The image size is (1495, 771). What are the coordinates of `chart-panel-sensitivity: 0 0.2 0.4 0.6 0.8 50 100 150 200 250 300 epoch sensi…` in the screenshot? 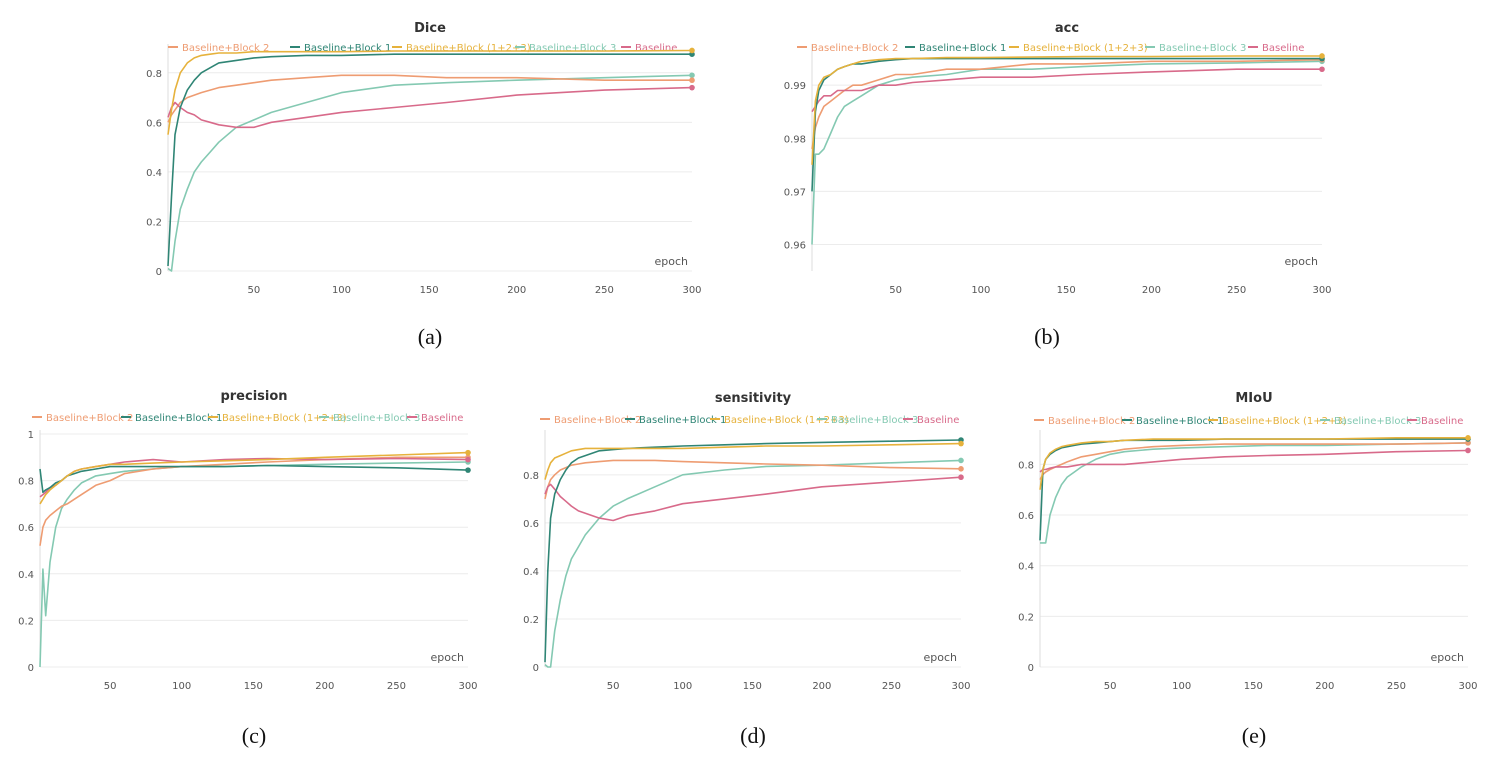 It's located at (746, 569).